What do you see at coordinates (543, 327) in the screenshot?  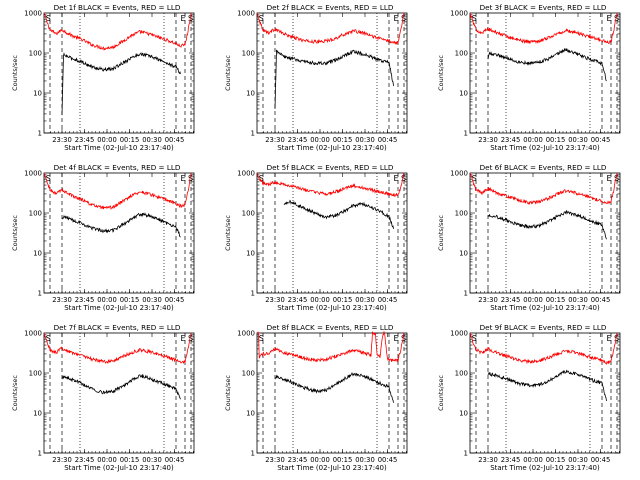 I see `panel-title: Det 9f BLACK = Events, RED = LLD` at bounding box center [543, 327].